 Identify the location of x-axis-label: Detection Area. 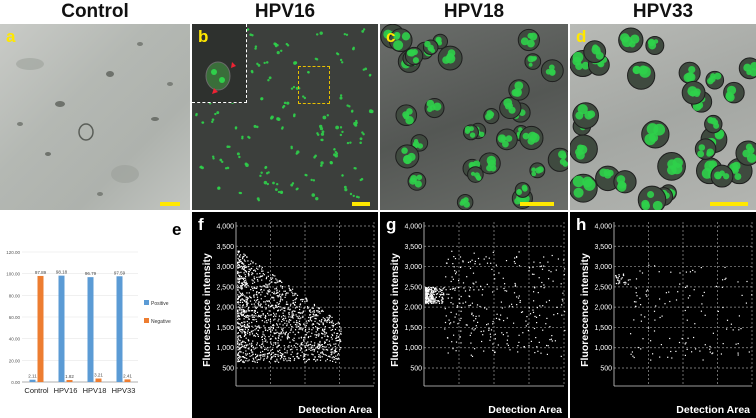
(713, 410).